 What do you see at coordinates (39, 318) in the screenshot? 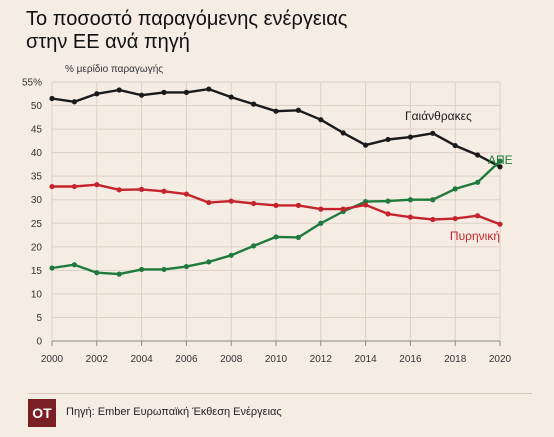
I see `y-tick-label: 5` at bounding box center [39, 318].